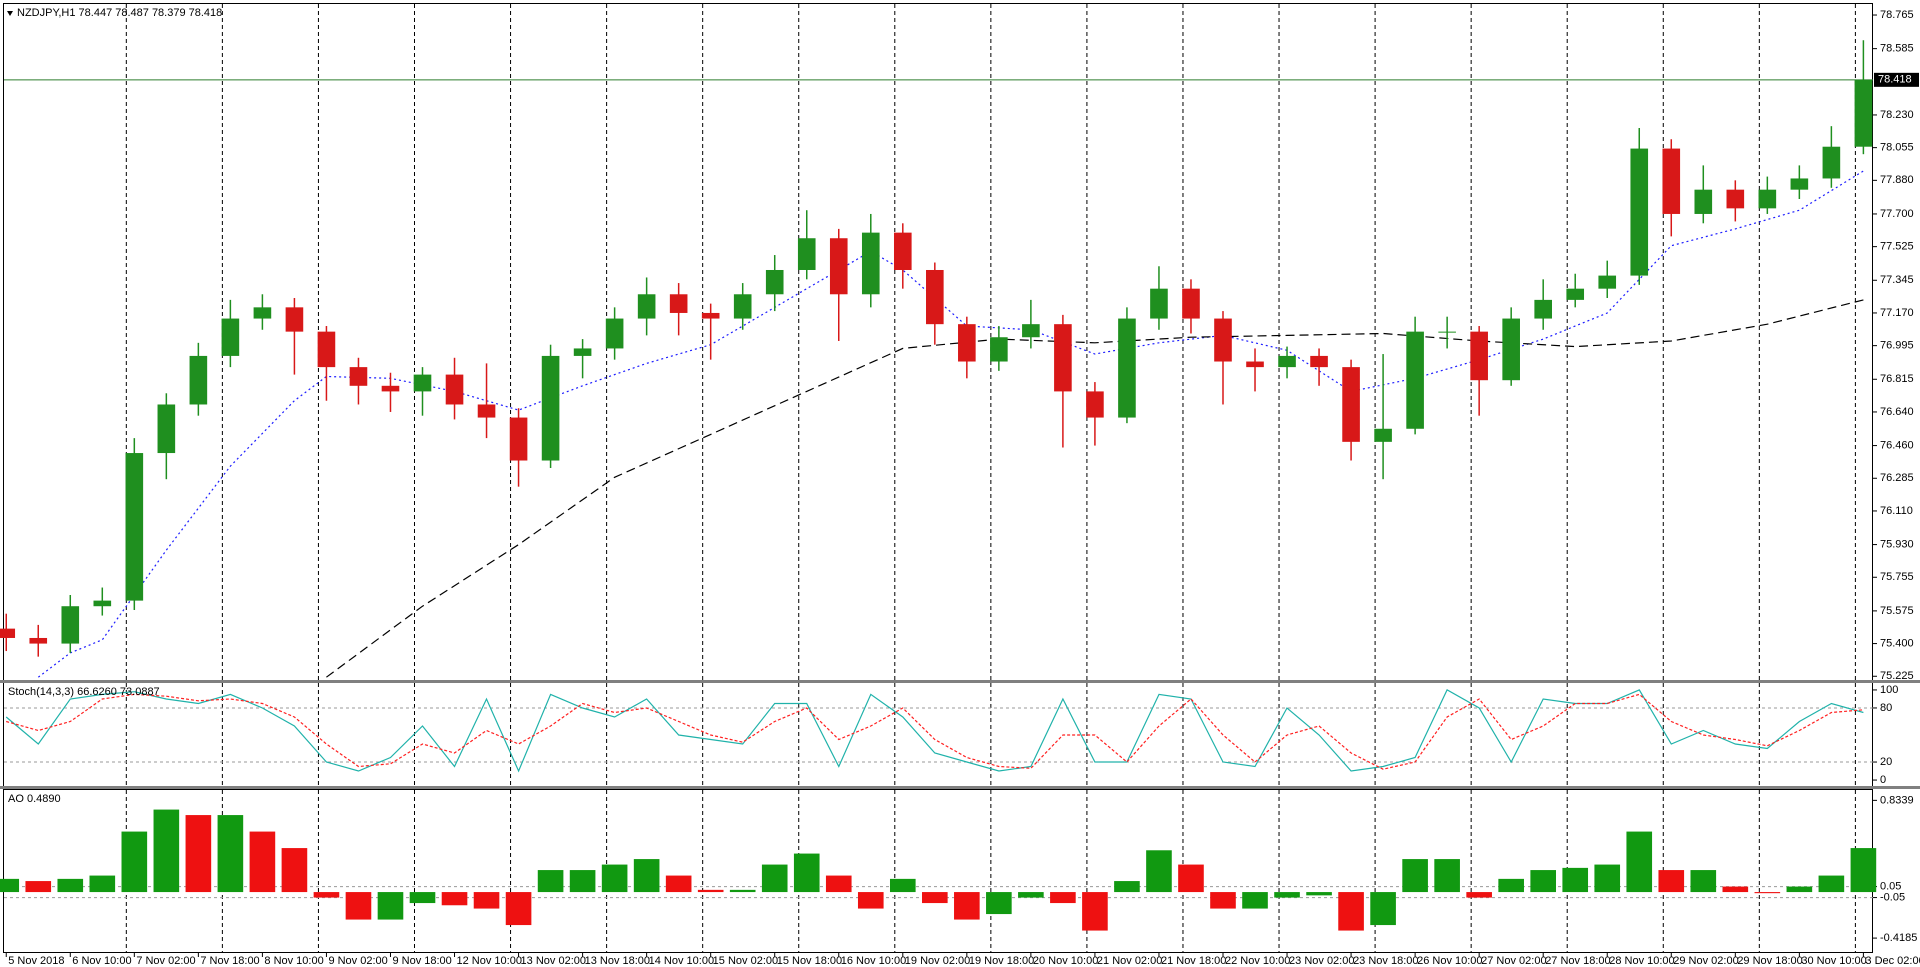  I want to click on x-tick-label: 12 Nov 10:00, so click(489, 961).